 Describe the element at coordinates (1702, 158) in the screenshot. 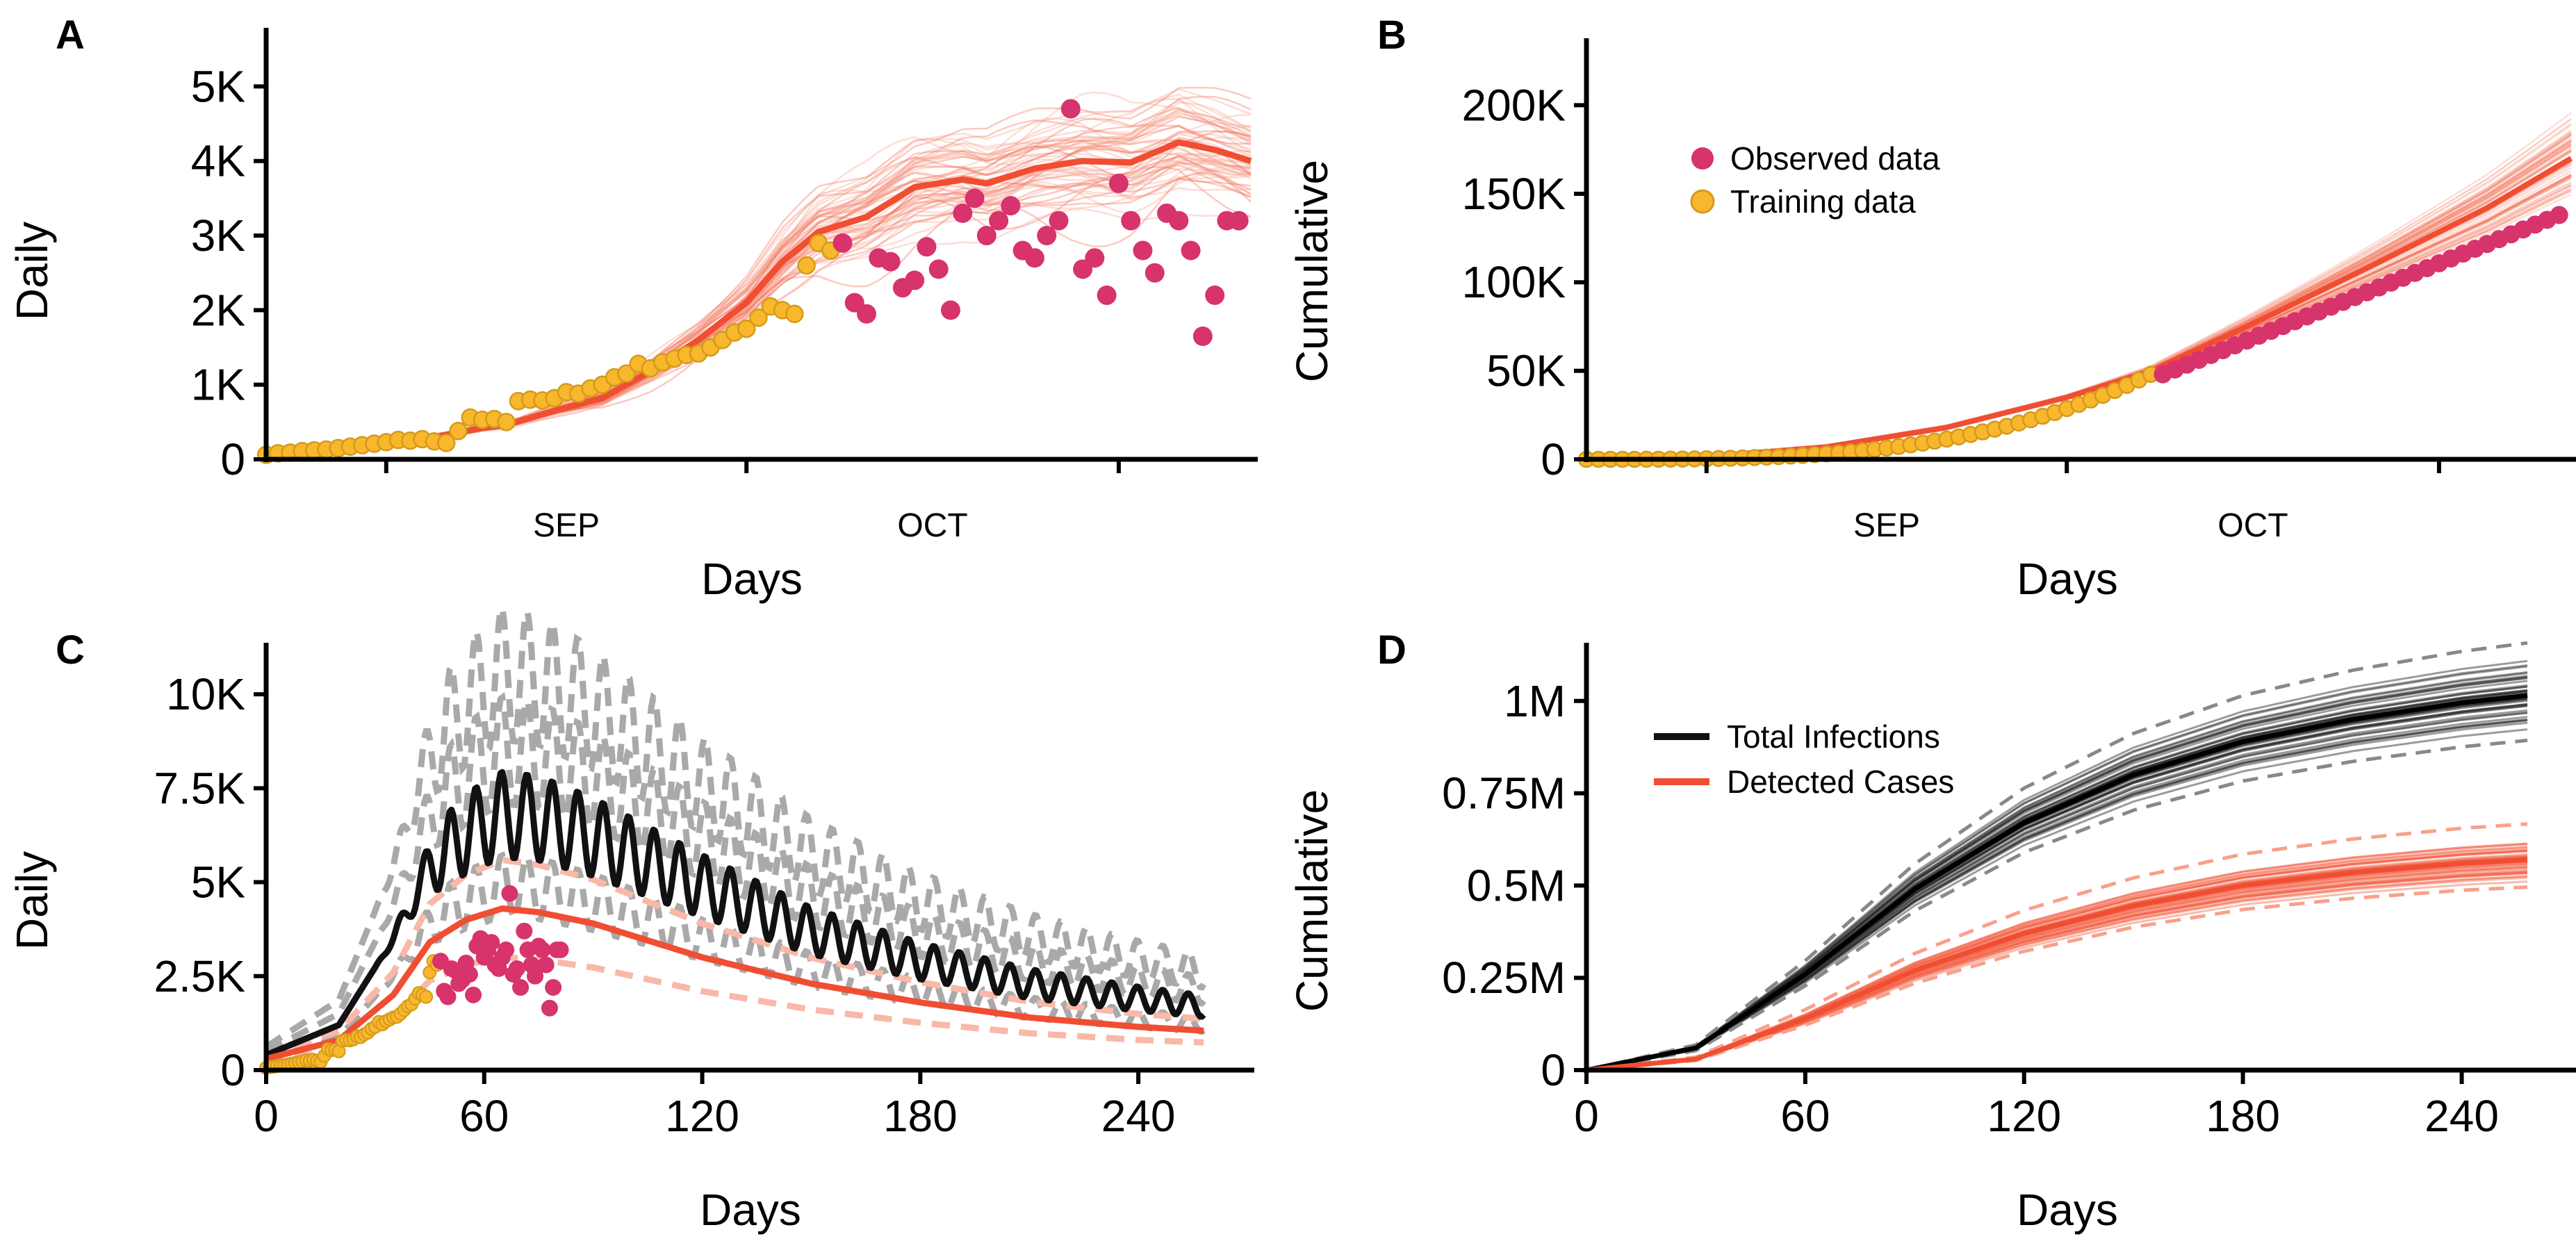

I see `legend-observed-marker` at that location.